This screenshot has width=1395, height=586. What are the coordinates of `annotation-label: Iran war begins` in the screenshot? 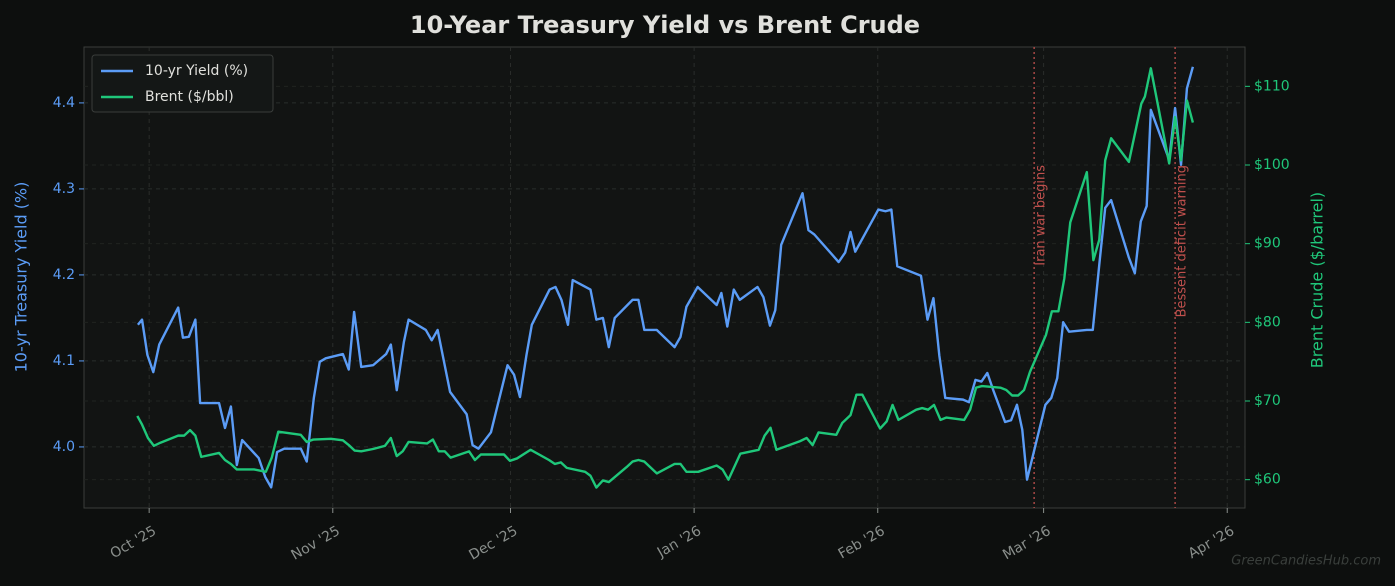 It's located at (1041, 215).